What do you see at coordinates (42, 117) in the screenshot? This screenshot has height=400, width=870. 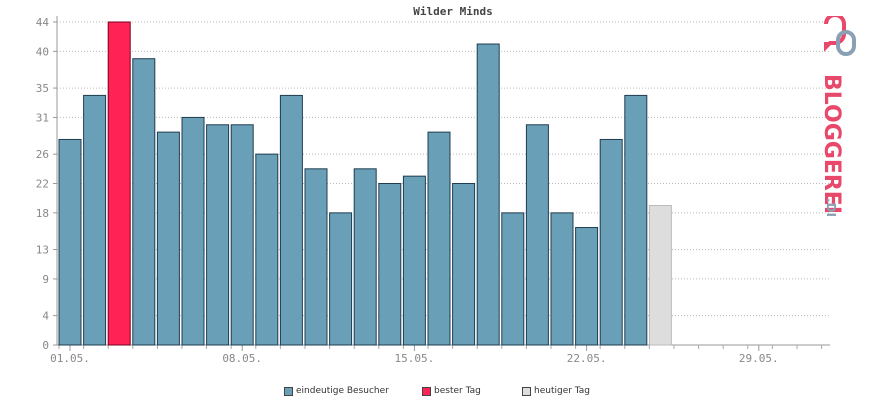 I see `y-tick-label: 31` at bounding box center [42, 117].